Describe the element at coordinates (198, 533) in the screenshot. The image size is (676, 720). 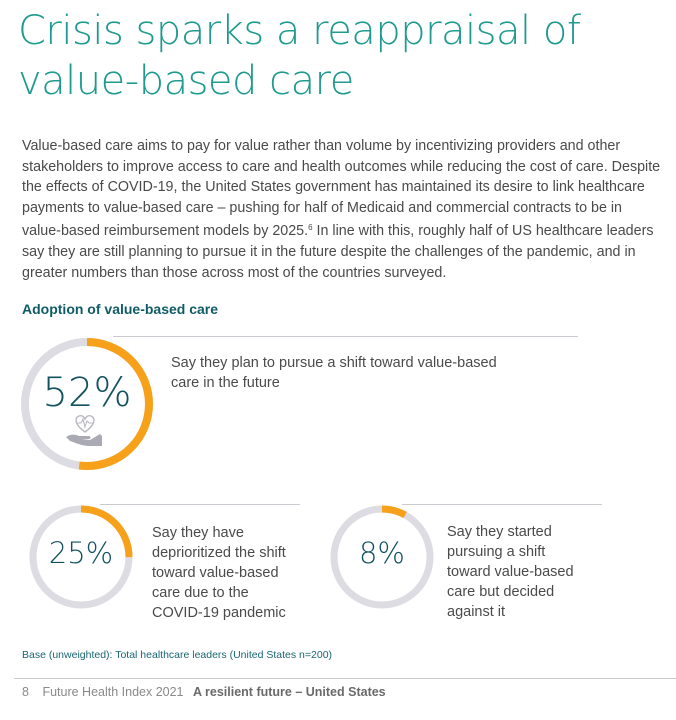
I see `stat-description-line: Say they have` at that location.